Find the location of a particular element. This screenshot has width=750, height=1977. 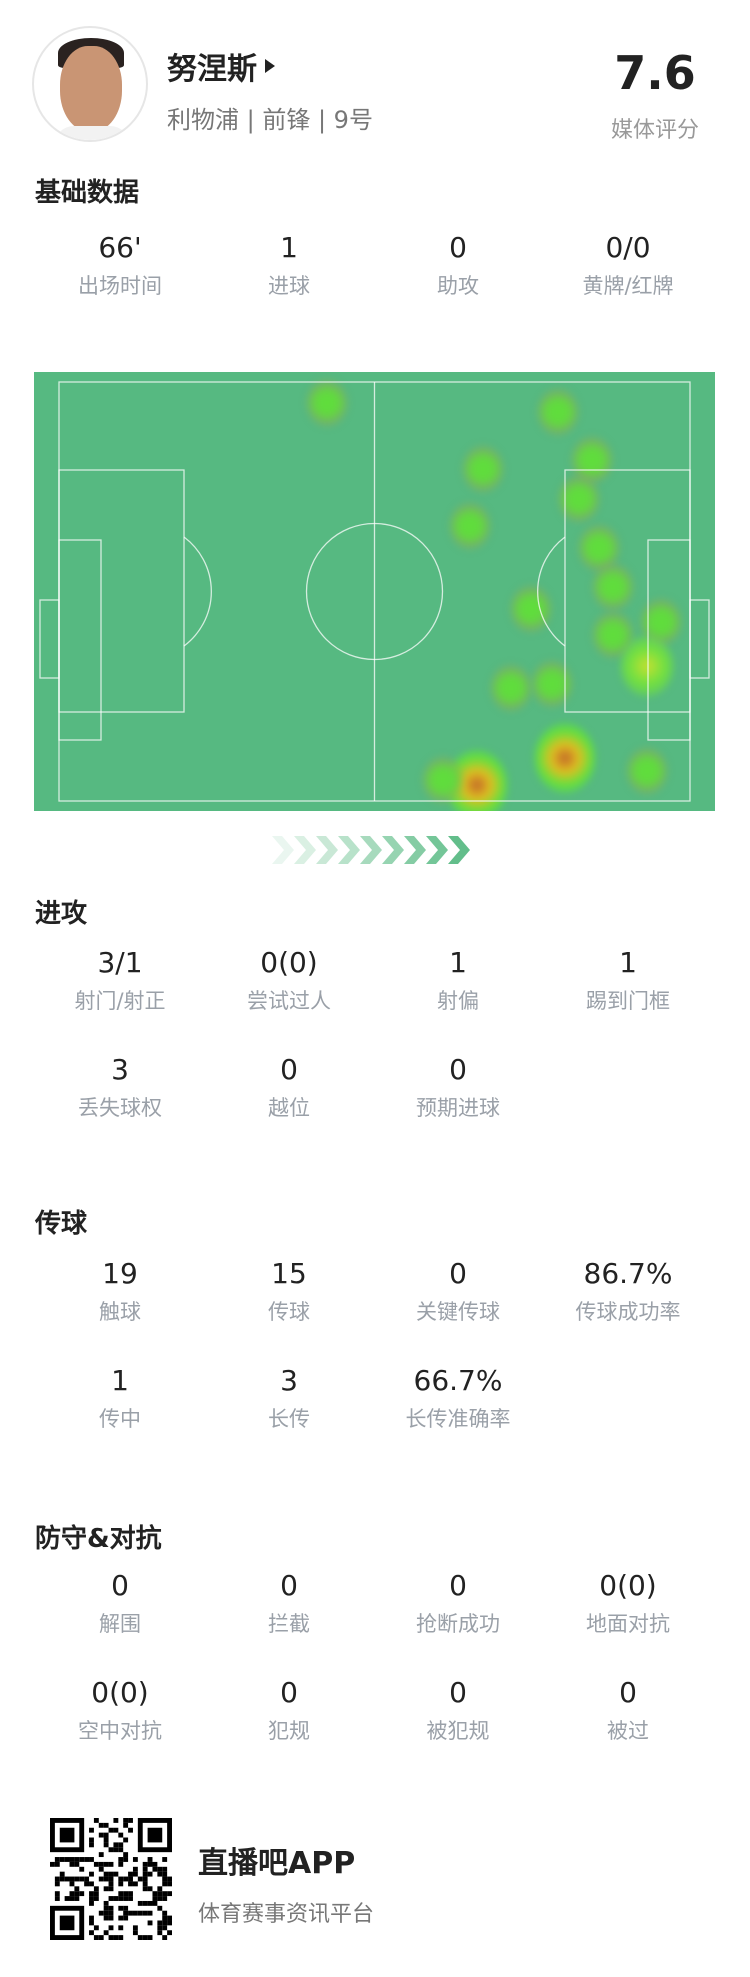

stat-defense: 0(0) 空中对抗 is located at coordinates (120, 1710).